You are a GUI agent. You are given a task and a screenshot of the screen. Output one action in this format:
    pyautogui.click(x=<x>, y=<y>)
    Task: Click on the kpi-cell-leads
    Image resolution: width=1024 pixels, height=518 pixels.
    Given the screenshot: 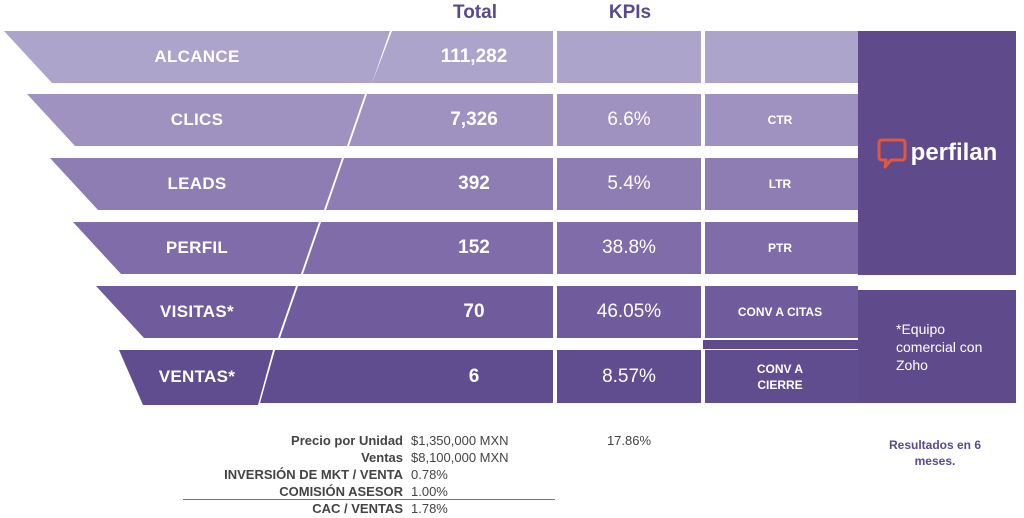 What is the action you would take?
    pyautogui.click(x=629, y=184)
    